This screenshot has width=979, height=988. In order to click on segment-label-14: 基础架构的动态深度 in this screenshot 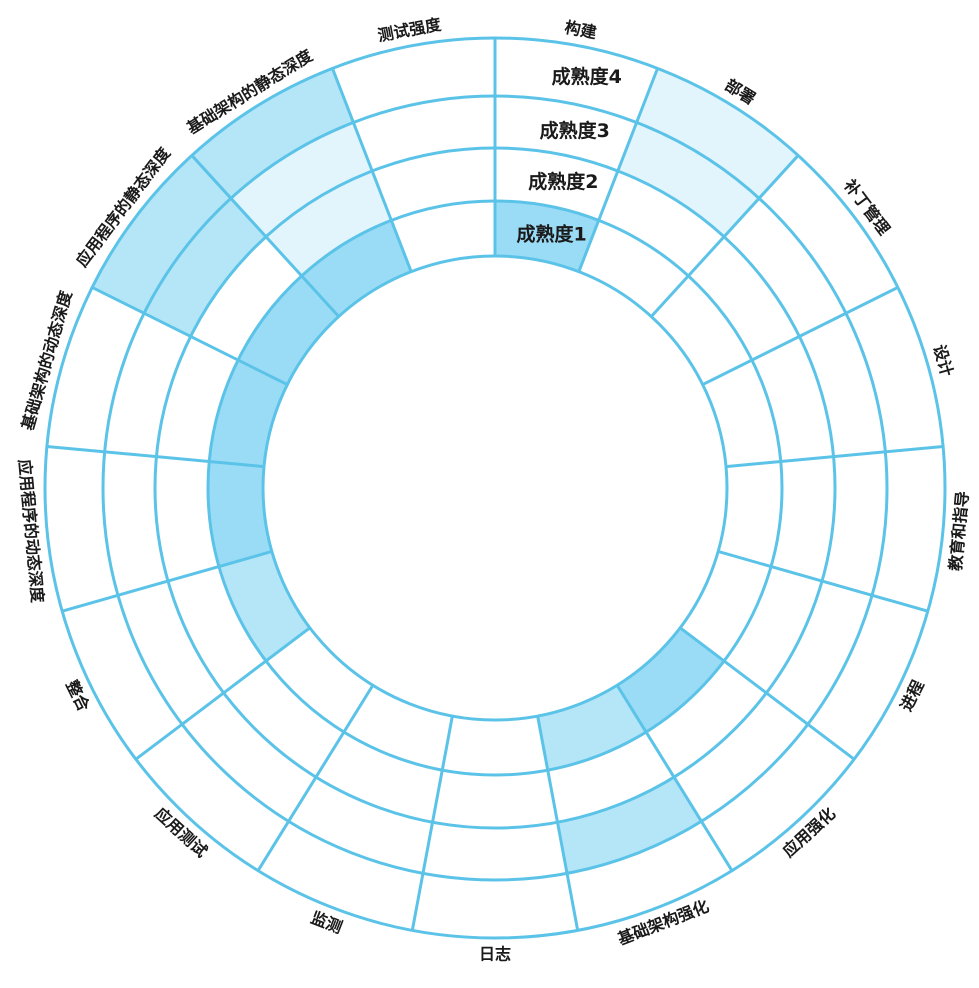, I will do `click(47, 361)`.